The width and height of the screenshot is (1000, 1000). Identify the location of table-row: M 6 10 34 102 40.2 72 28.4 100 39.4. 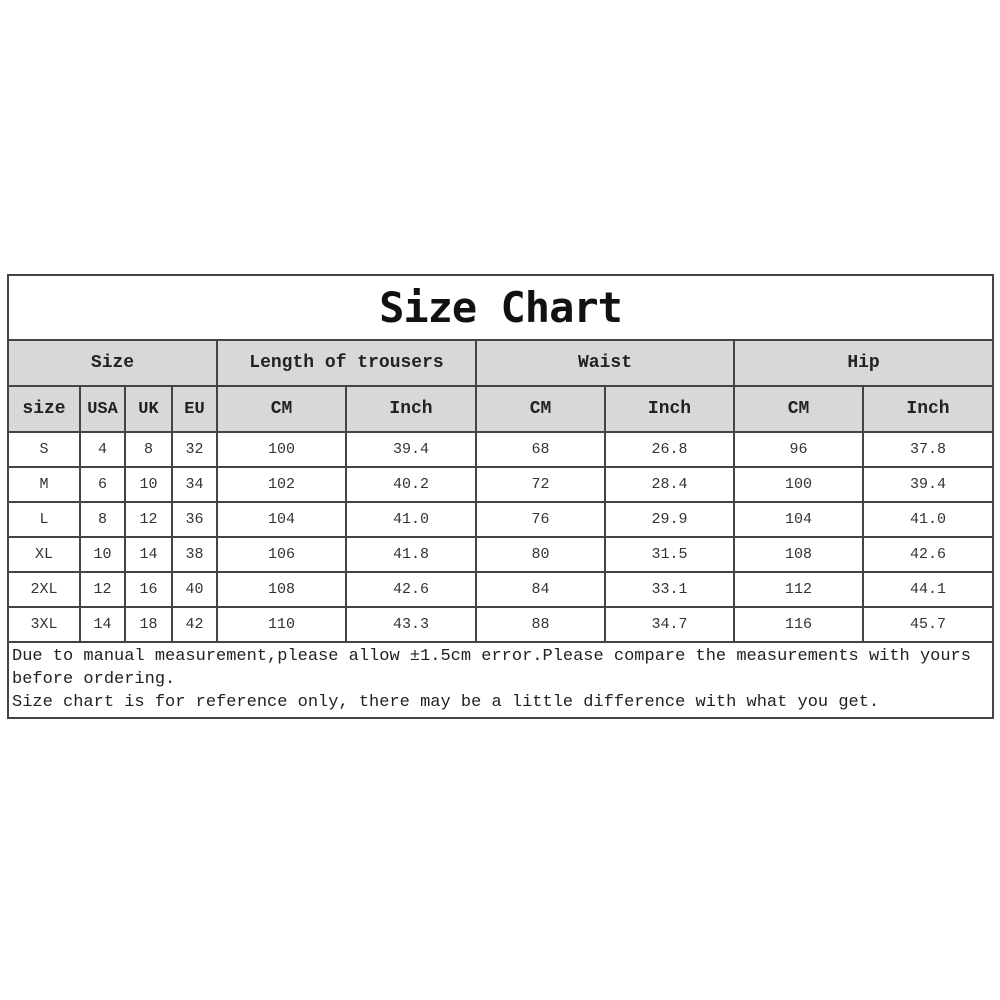
(501, 484).